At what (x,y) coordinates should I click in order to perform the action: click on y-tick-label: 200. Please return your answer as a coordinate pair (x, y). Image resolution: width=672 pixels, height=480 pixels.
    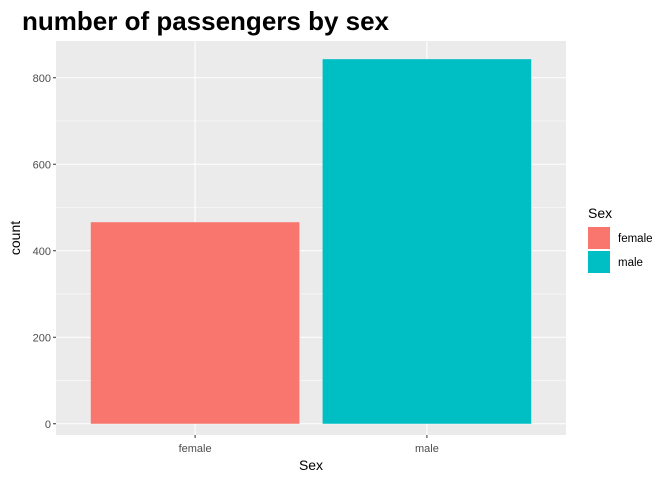
    Looking at the image, I should click on (42, 338).